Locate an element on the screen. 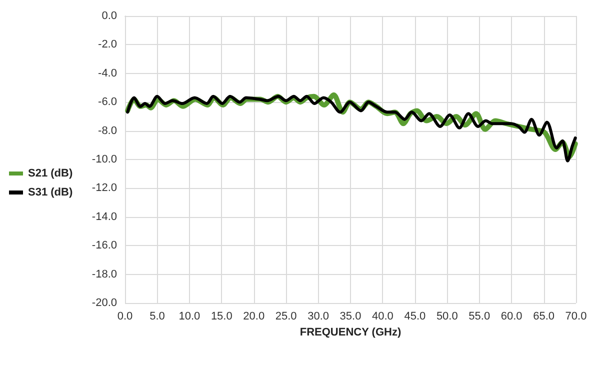 The image size is (602, 366). legend-label: S31 (dB) is located at coordinates (50, 192).